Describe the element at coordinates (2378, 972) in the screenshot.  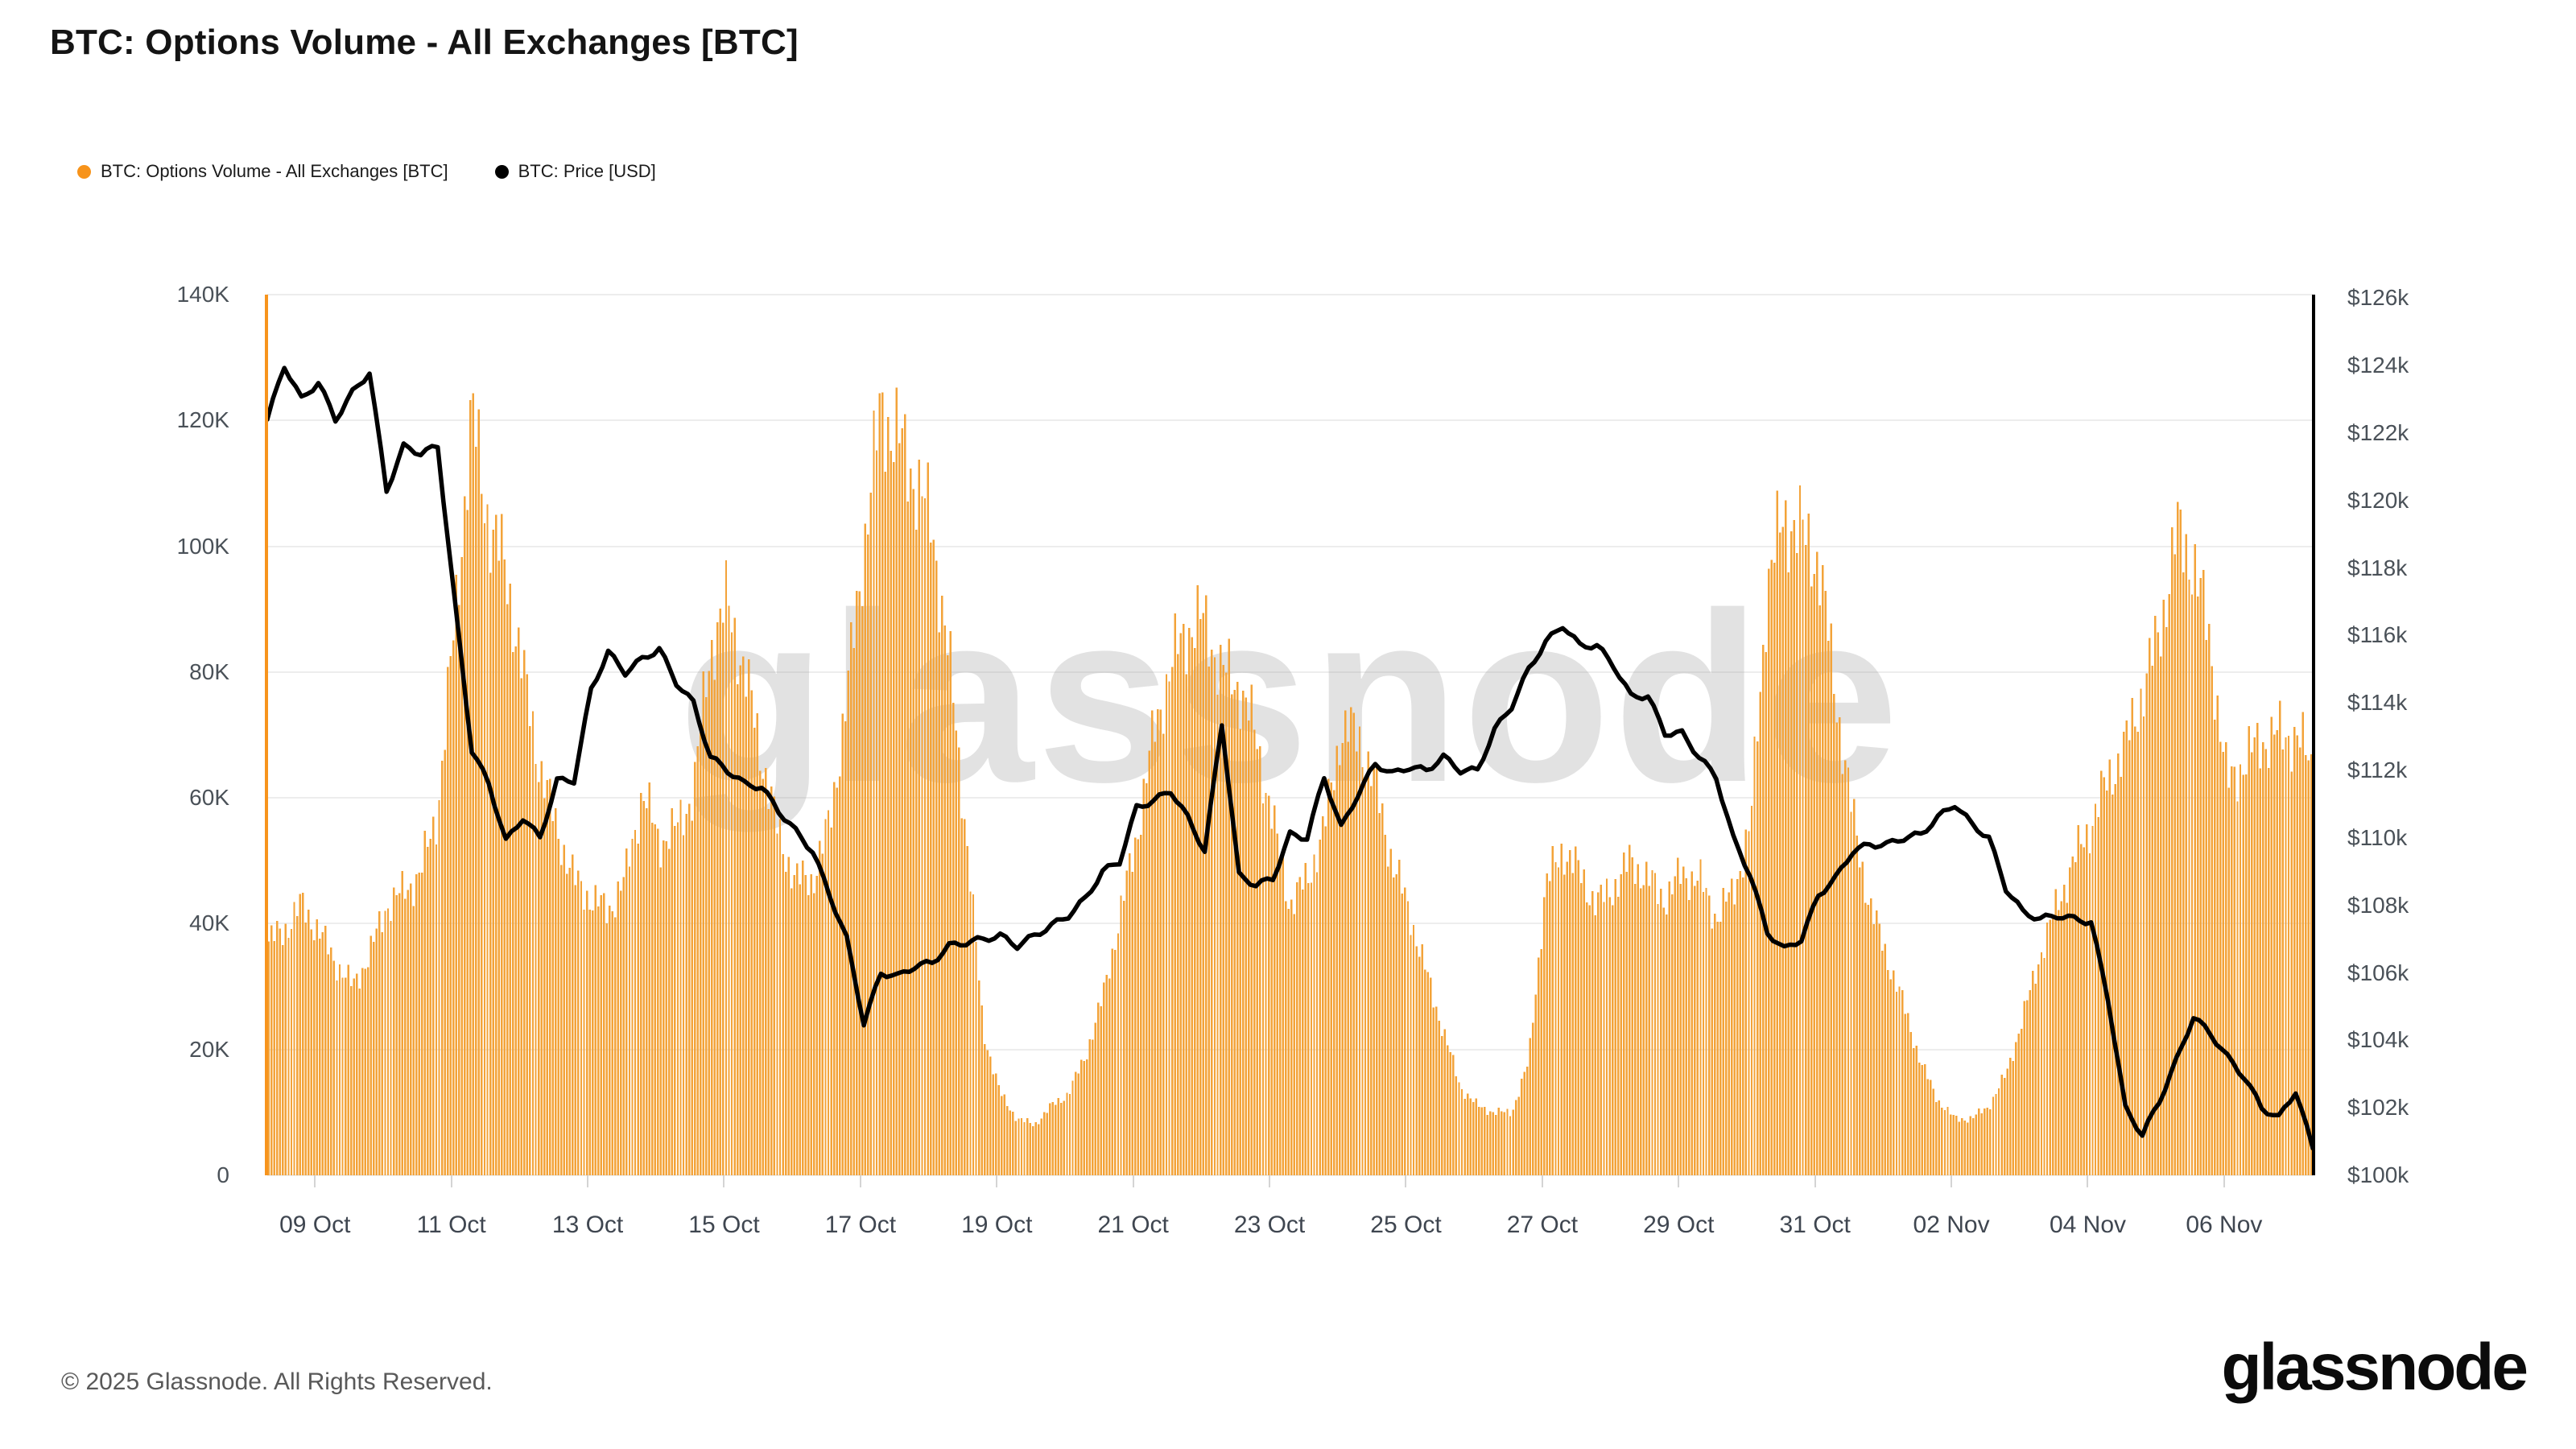
I see `price-axis-tick-label: $106k` at that location.